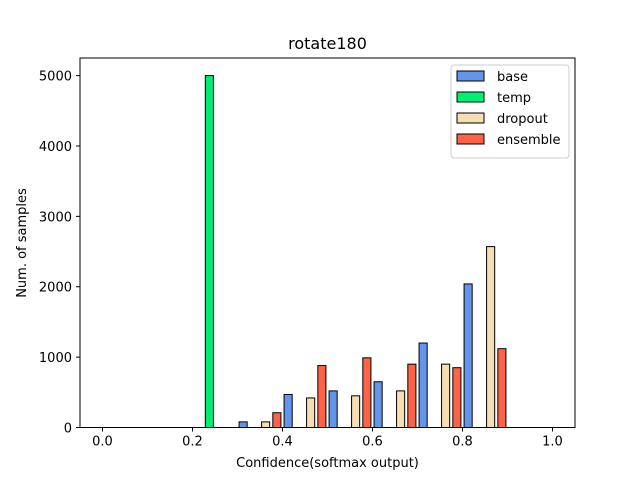 This screenshot has width=640, height=480. I want to click on y-tick-label: 4000, so click(55, 147).